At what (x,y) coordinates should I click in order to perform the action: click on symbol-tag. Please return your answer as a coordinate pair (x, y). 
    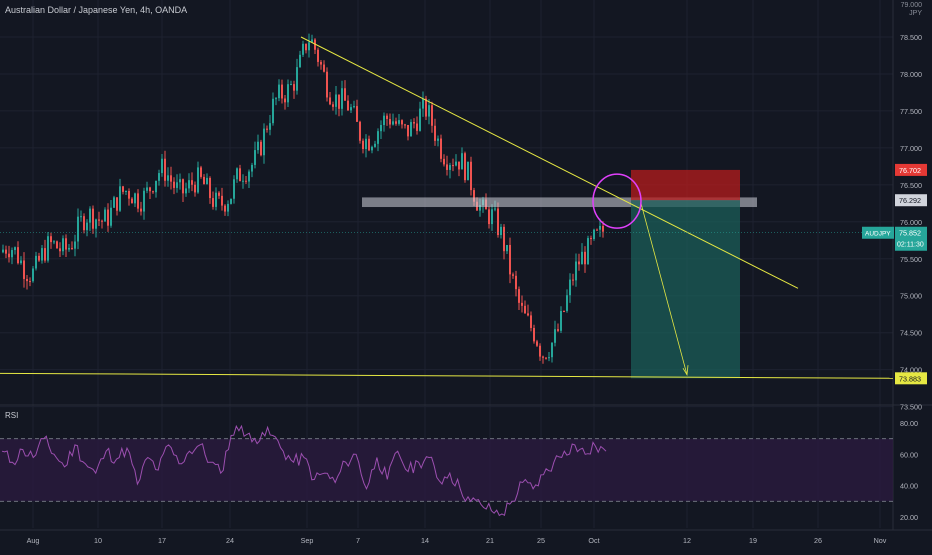
    Looking at the image, I should click on (878, 232).